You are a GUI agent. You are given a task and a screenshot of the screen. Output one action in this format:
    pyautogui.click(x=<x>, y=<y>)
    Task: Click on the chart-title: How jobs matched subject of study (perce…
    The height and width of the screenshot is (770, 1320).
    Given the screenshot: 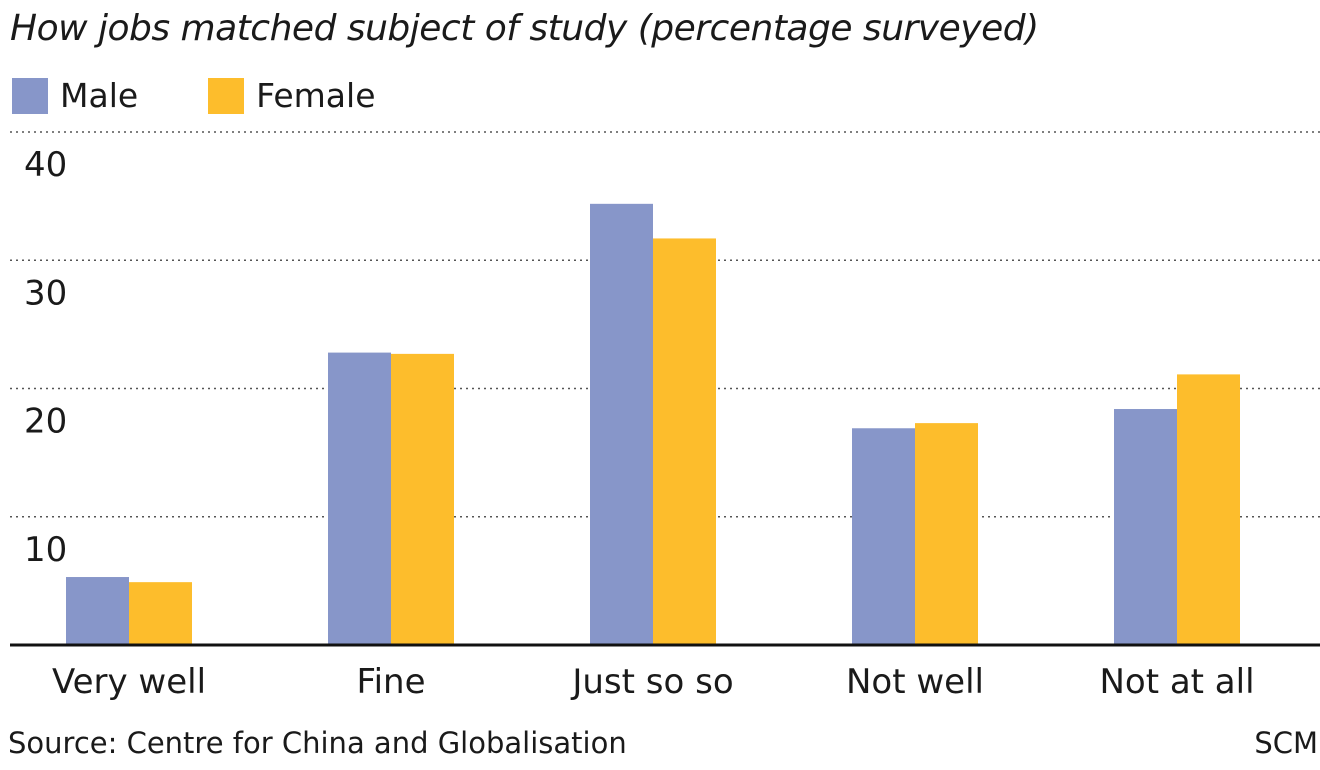 What is the action you would take?
    pyautogui.click(x=524, y=28)
    